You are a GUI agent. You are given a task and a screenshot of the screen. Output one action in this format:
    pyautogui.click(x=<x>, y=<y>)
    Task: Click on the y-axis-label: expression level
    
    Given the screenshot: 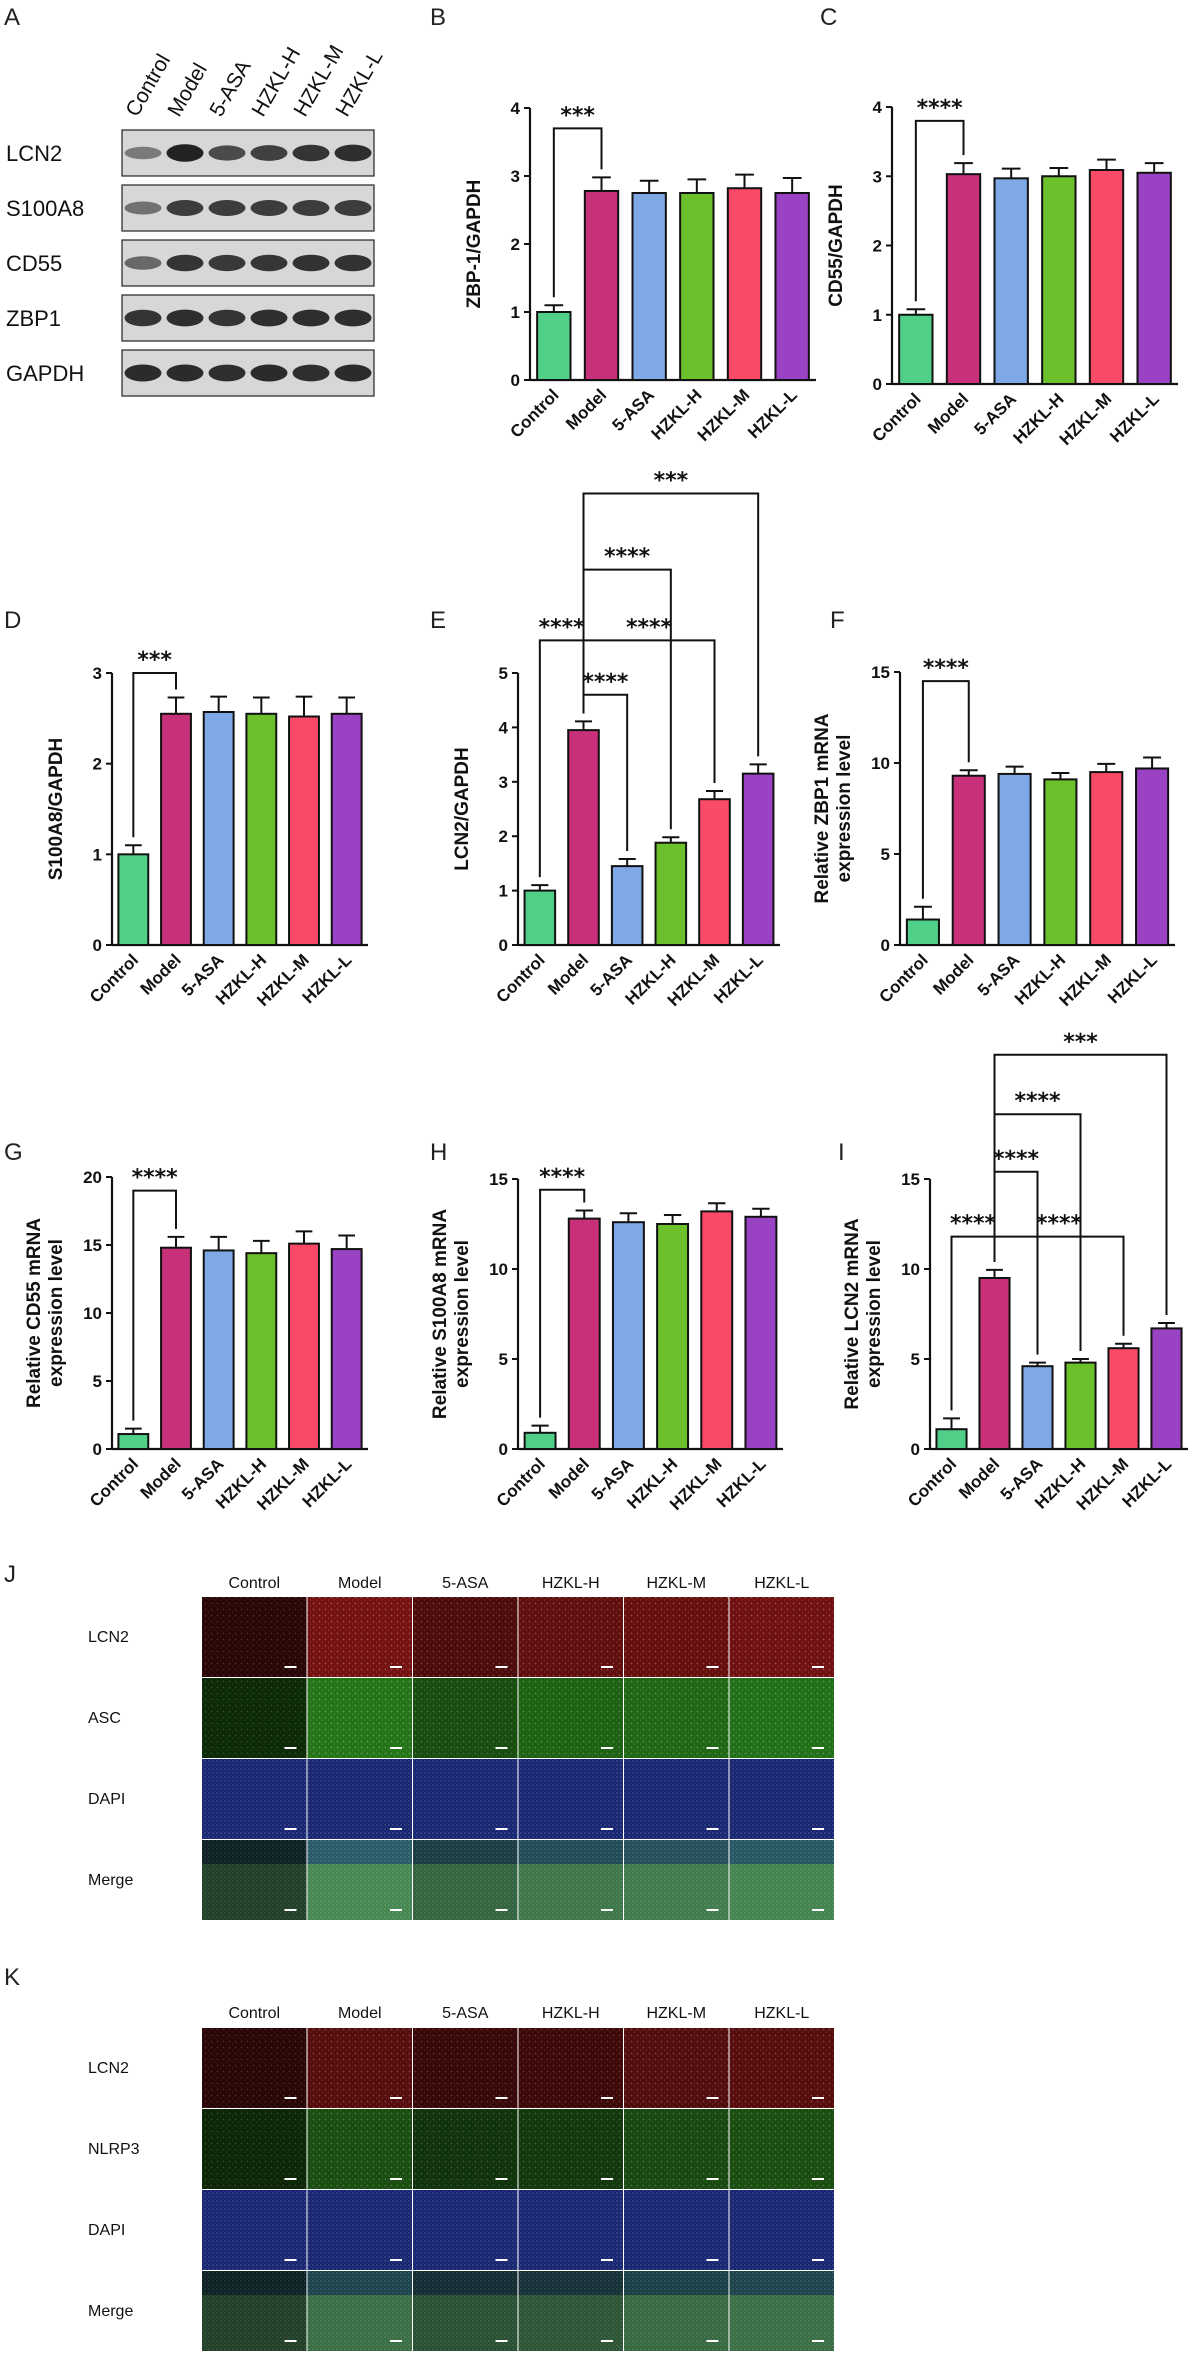 What is the action you would take?
    pyautogui.click(x=874, y=1314)
    